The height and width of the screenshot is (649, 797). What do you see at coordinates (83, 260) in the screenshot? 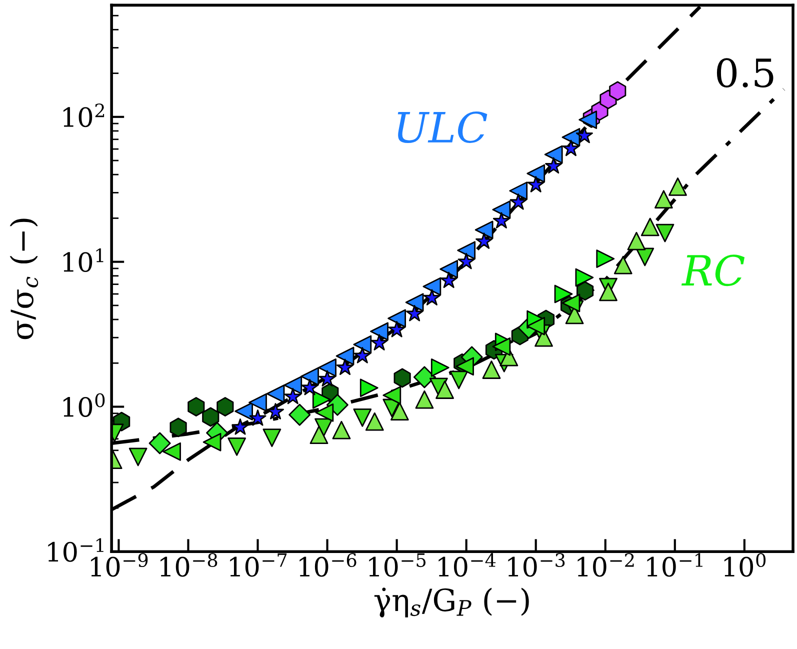
I see `y-tick-label: 10$^{1}$` at bounding box center [83, 260].